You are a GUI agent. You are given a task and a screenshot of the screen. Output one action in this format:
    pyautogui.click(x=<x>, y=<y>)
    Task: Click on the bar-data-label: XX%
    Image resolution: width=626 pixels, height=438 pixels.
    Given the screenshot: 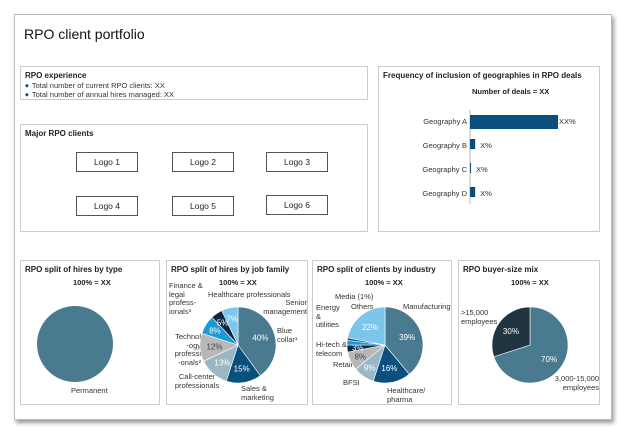 What is the action you would take?
    pyautogui.click(x=567, y=121)
    